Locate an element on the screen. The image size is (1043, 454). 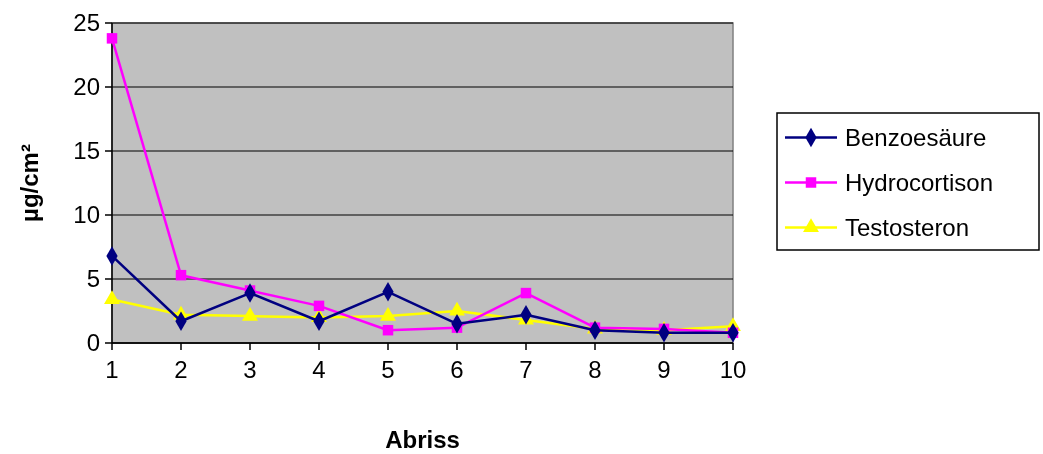
y-tick-label: 0 is located at coordinates (93, 343).